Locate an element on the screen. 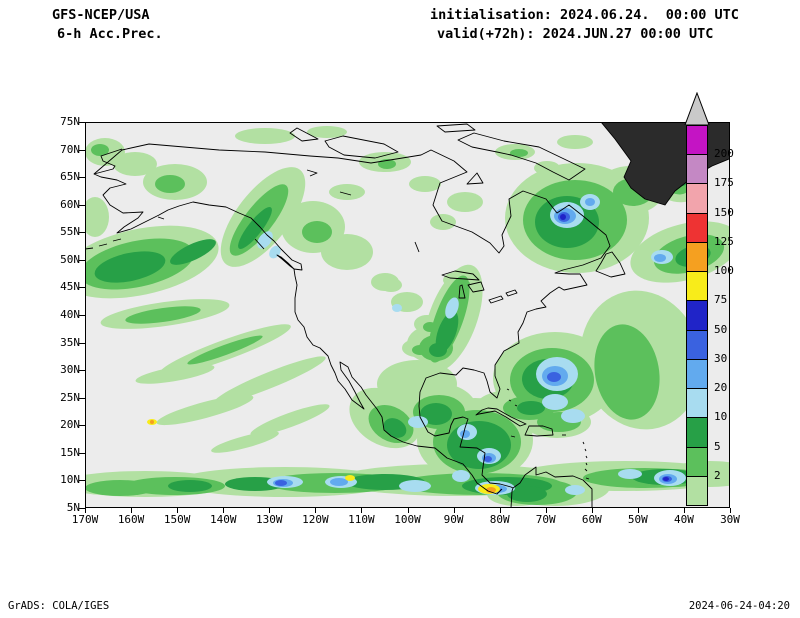  colorbar-level-label: 200 is located at coordinates (724, 154).